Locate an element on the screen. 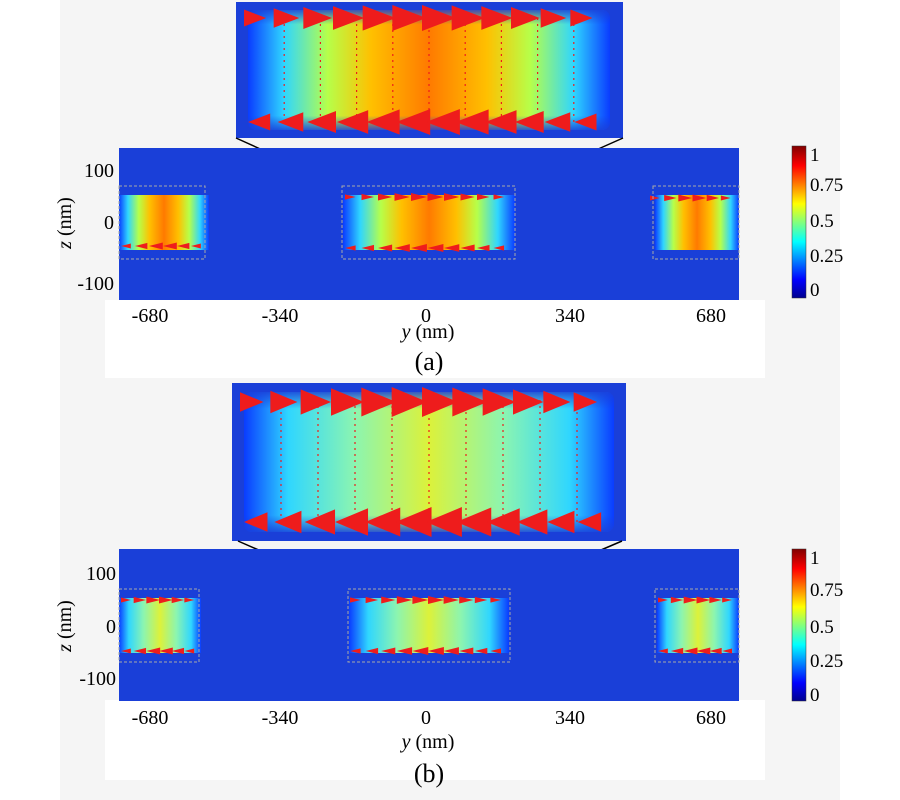 The image size is (900, 800). x-tick-a-3: 340 is located at coordinates (570, 316).